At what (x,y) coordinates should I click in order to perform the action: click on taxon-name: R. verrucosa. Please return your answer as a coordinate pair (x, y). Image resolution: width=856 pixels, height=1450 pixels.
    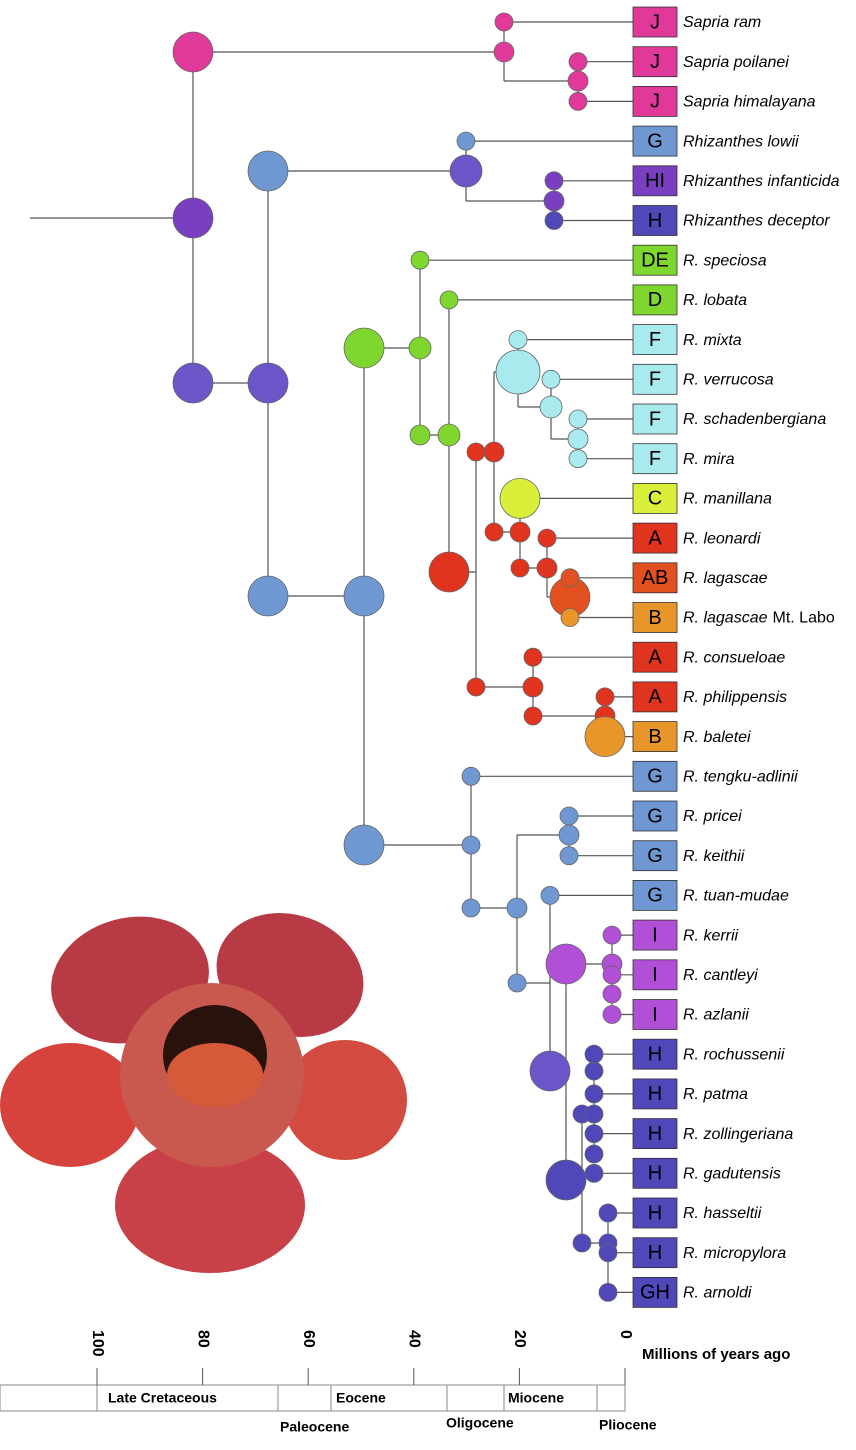
    Looking at the image, I should click on (728, 380).